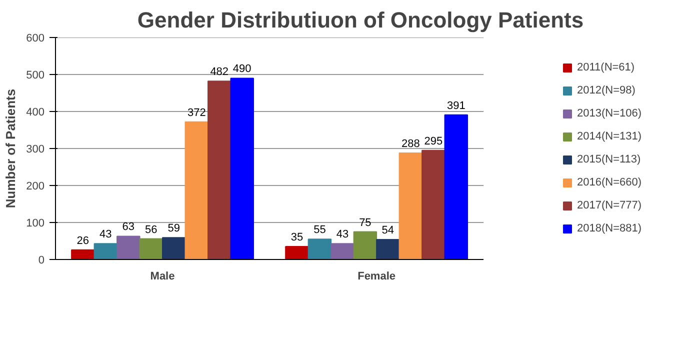  I want to click on data-label: 391, so click(456, 106).